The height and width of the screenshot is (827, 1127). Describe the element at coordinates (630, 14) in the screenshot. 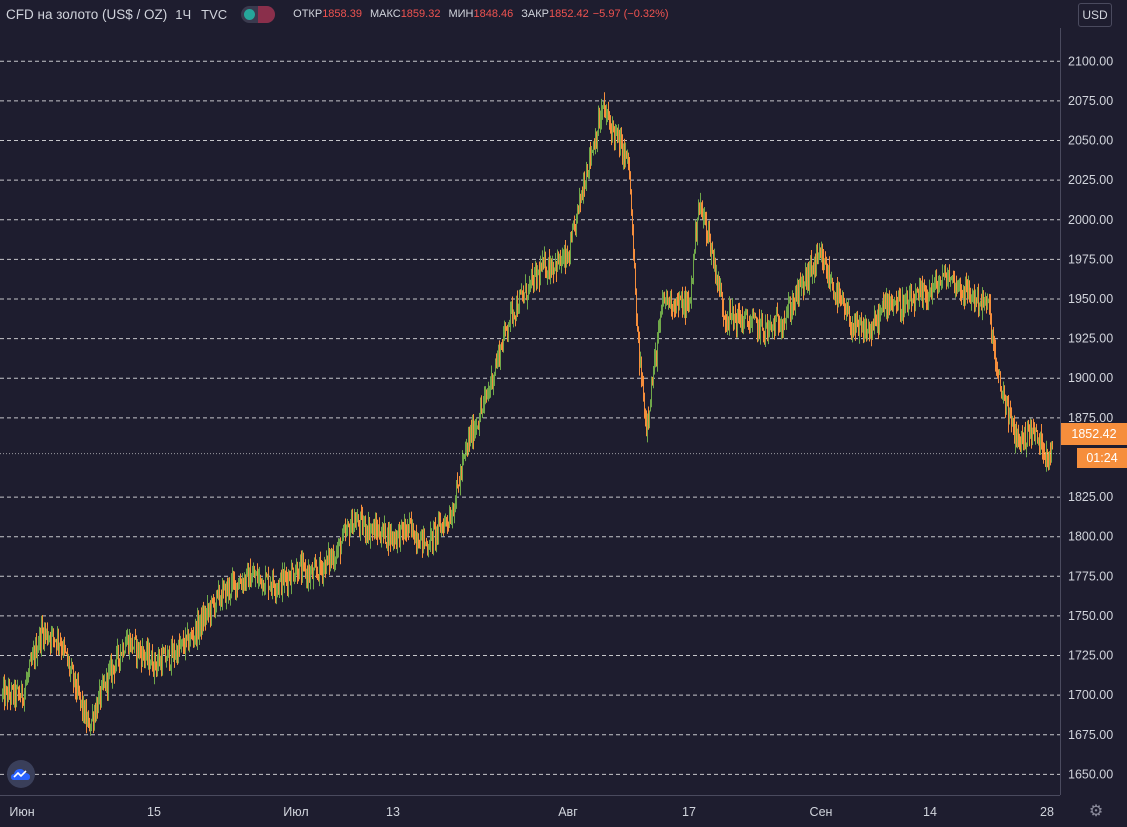

I see `change-value: −5.97 (−0.32%)` at that location.